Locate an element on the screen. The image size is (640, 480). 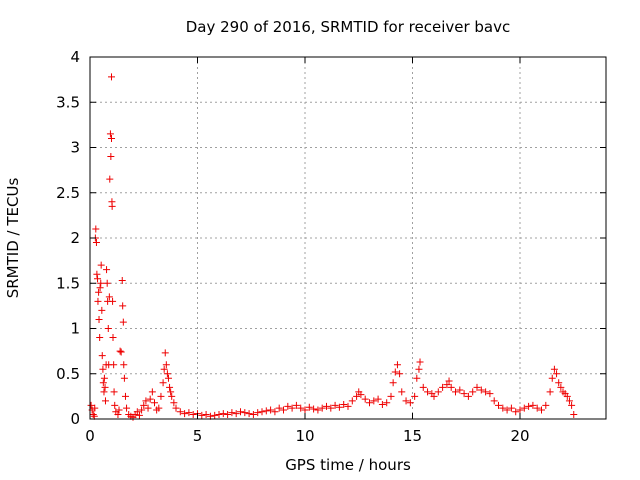
y-tick-label: 3.5 is located at coordinates (68, 102).